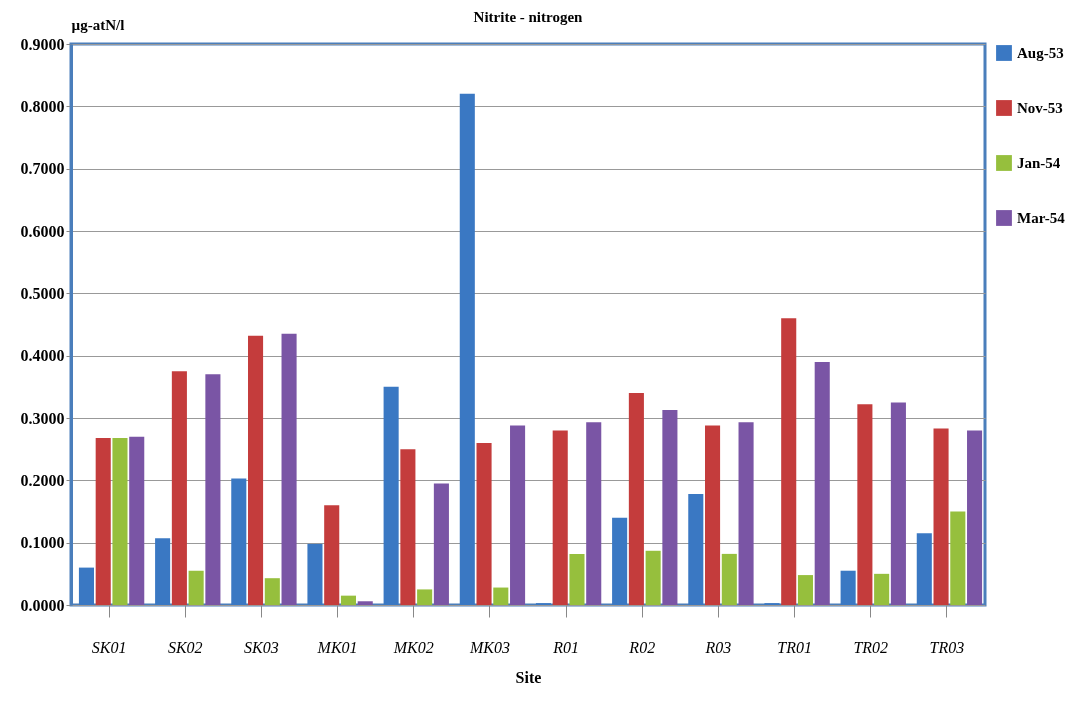 The image size is (1087, 704). Describe the element at coordinates (42, 418) in the screenshot. I see `y-tick-label: 0.3000` at that location.